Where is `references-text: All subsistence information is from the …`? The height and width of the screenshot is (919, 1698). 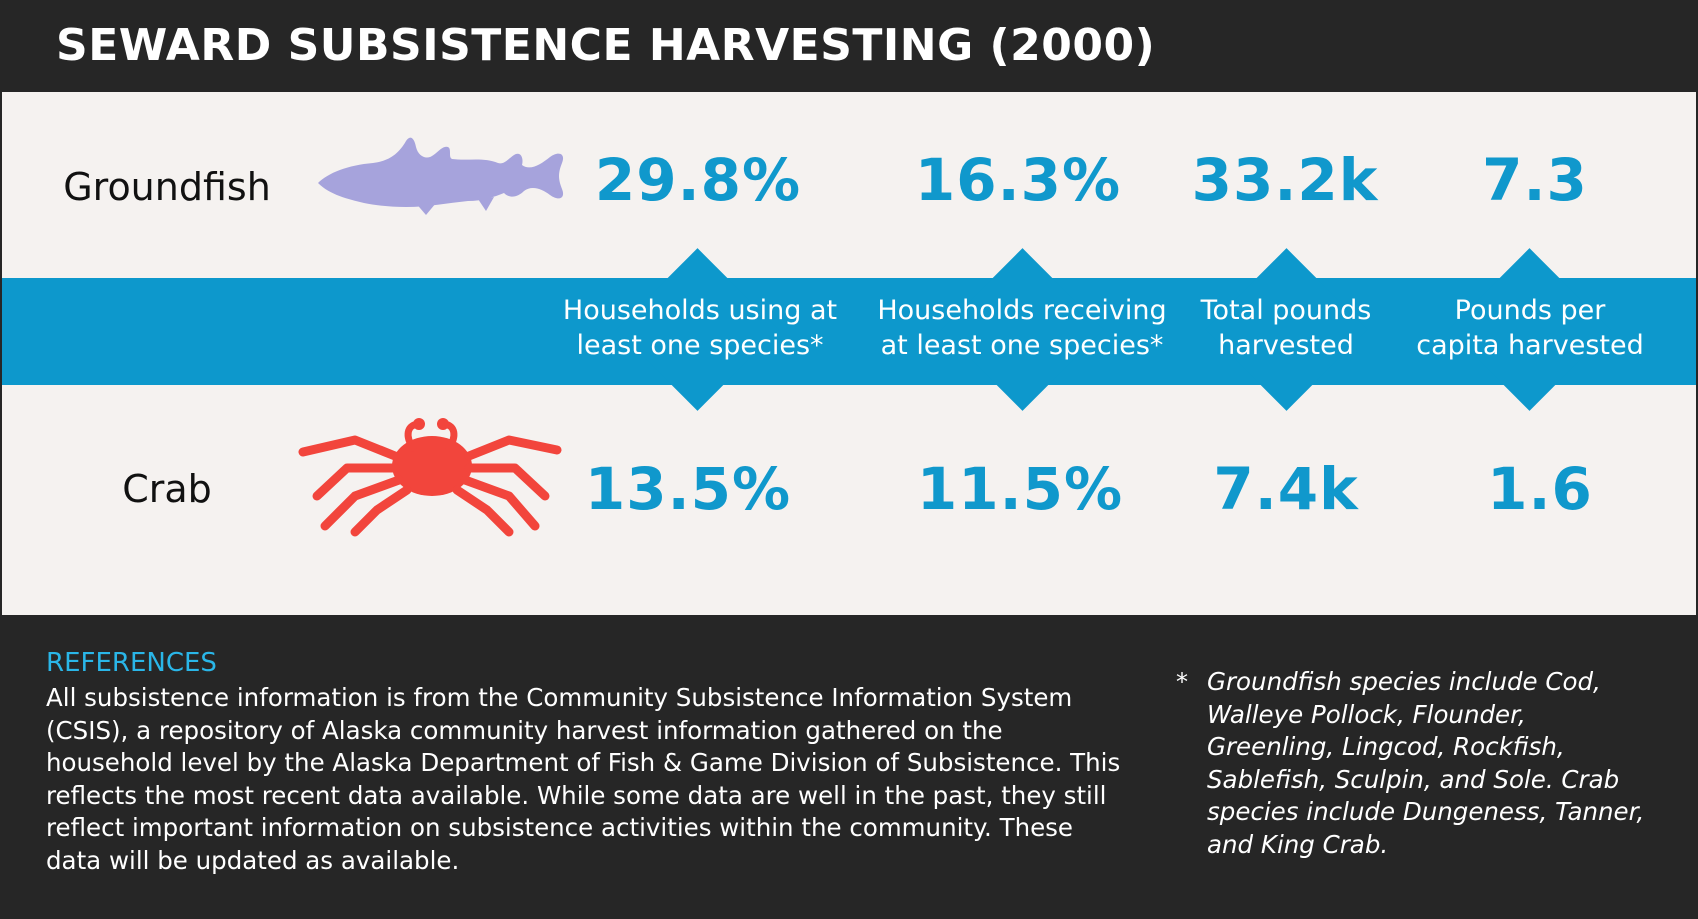 references-text: All subsistence information is from the … is located at coordinates (583, 779).